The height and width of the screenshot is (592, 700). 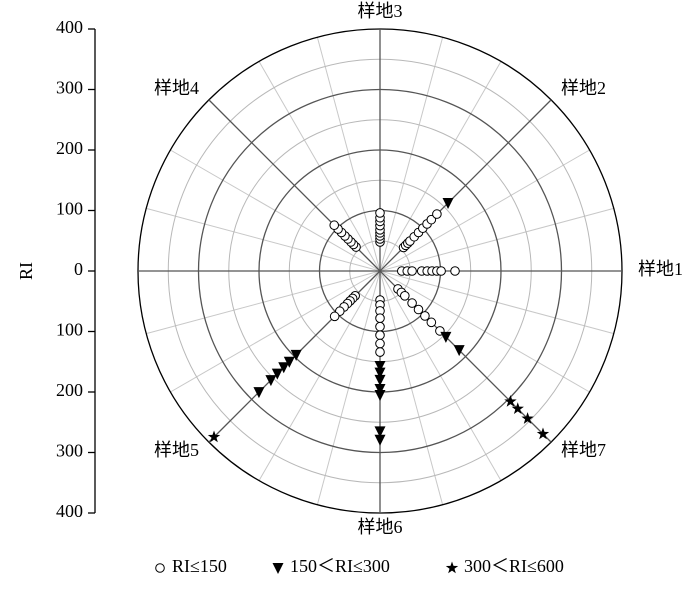 I want to click on category-label: 样地5, so click(x=176, y=450).